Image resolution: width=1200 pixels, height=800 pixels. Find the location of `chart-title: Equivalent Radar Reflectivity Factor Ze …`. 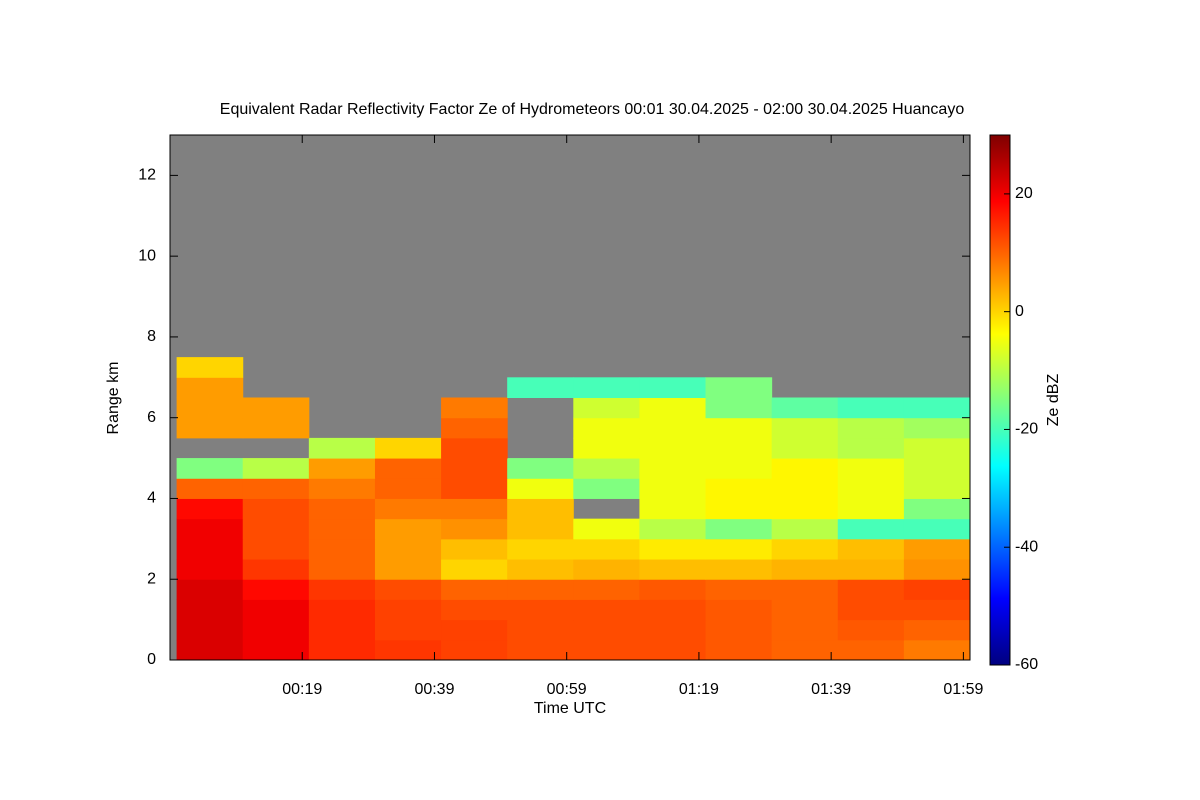

chart-title: Equivalent Radar Reflectivity Factor Ze … is located at coordinates (592, 109).